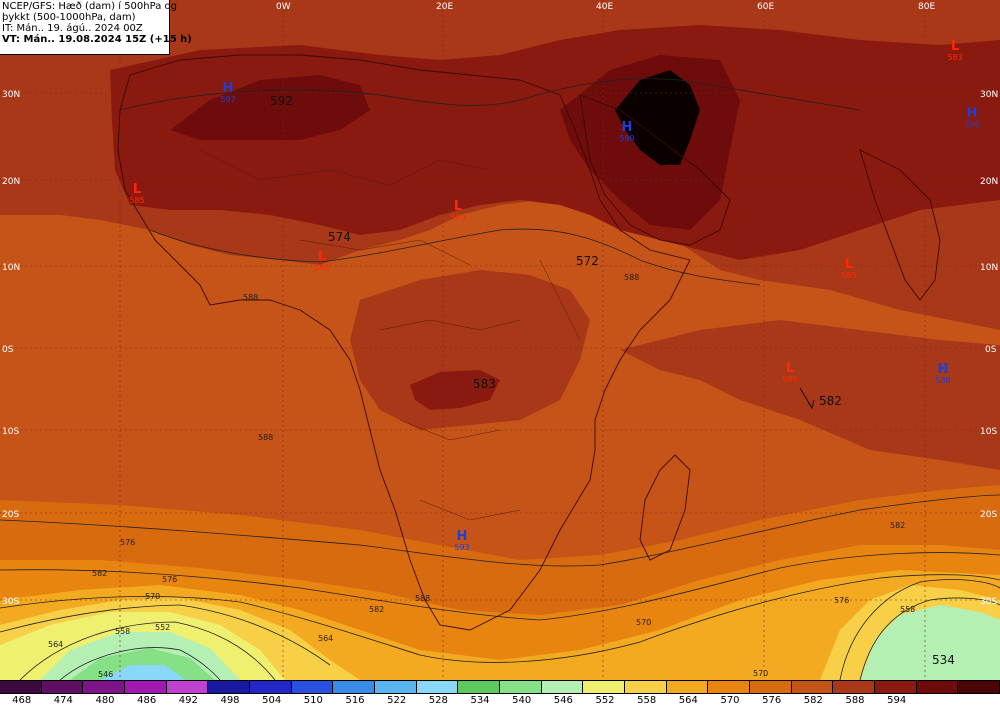 Image resolution: width=1000 pixels, height=709 pixels. What do you see at coordinates (461, 547) in the screenshot?
I see `pressure-system-value: 593` at bounding box center [461, 547].